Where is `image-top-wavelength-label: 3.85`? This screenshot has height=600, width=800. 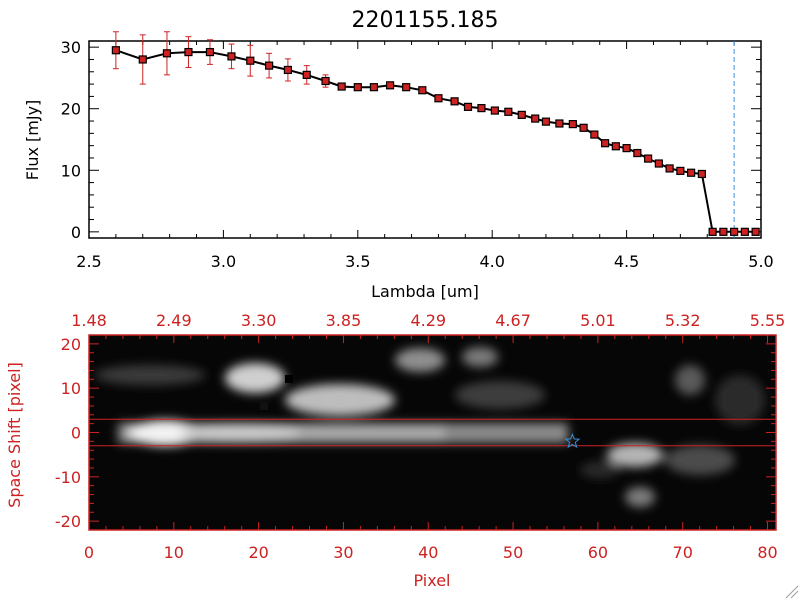
image-top-wavelength-label: 3.85 is located at coordinates (344, 320).